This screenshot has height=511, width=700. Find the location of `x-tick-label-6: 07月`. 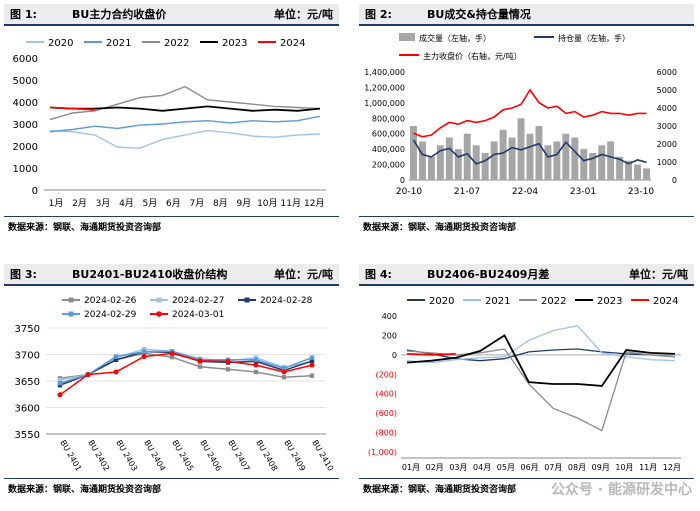

x-tick-label-6: 07月 is located at coordinates (553, 467).